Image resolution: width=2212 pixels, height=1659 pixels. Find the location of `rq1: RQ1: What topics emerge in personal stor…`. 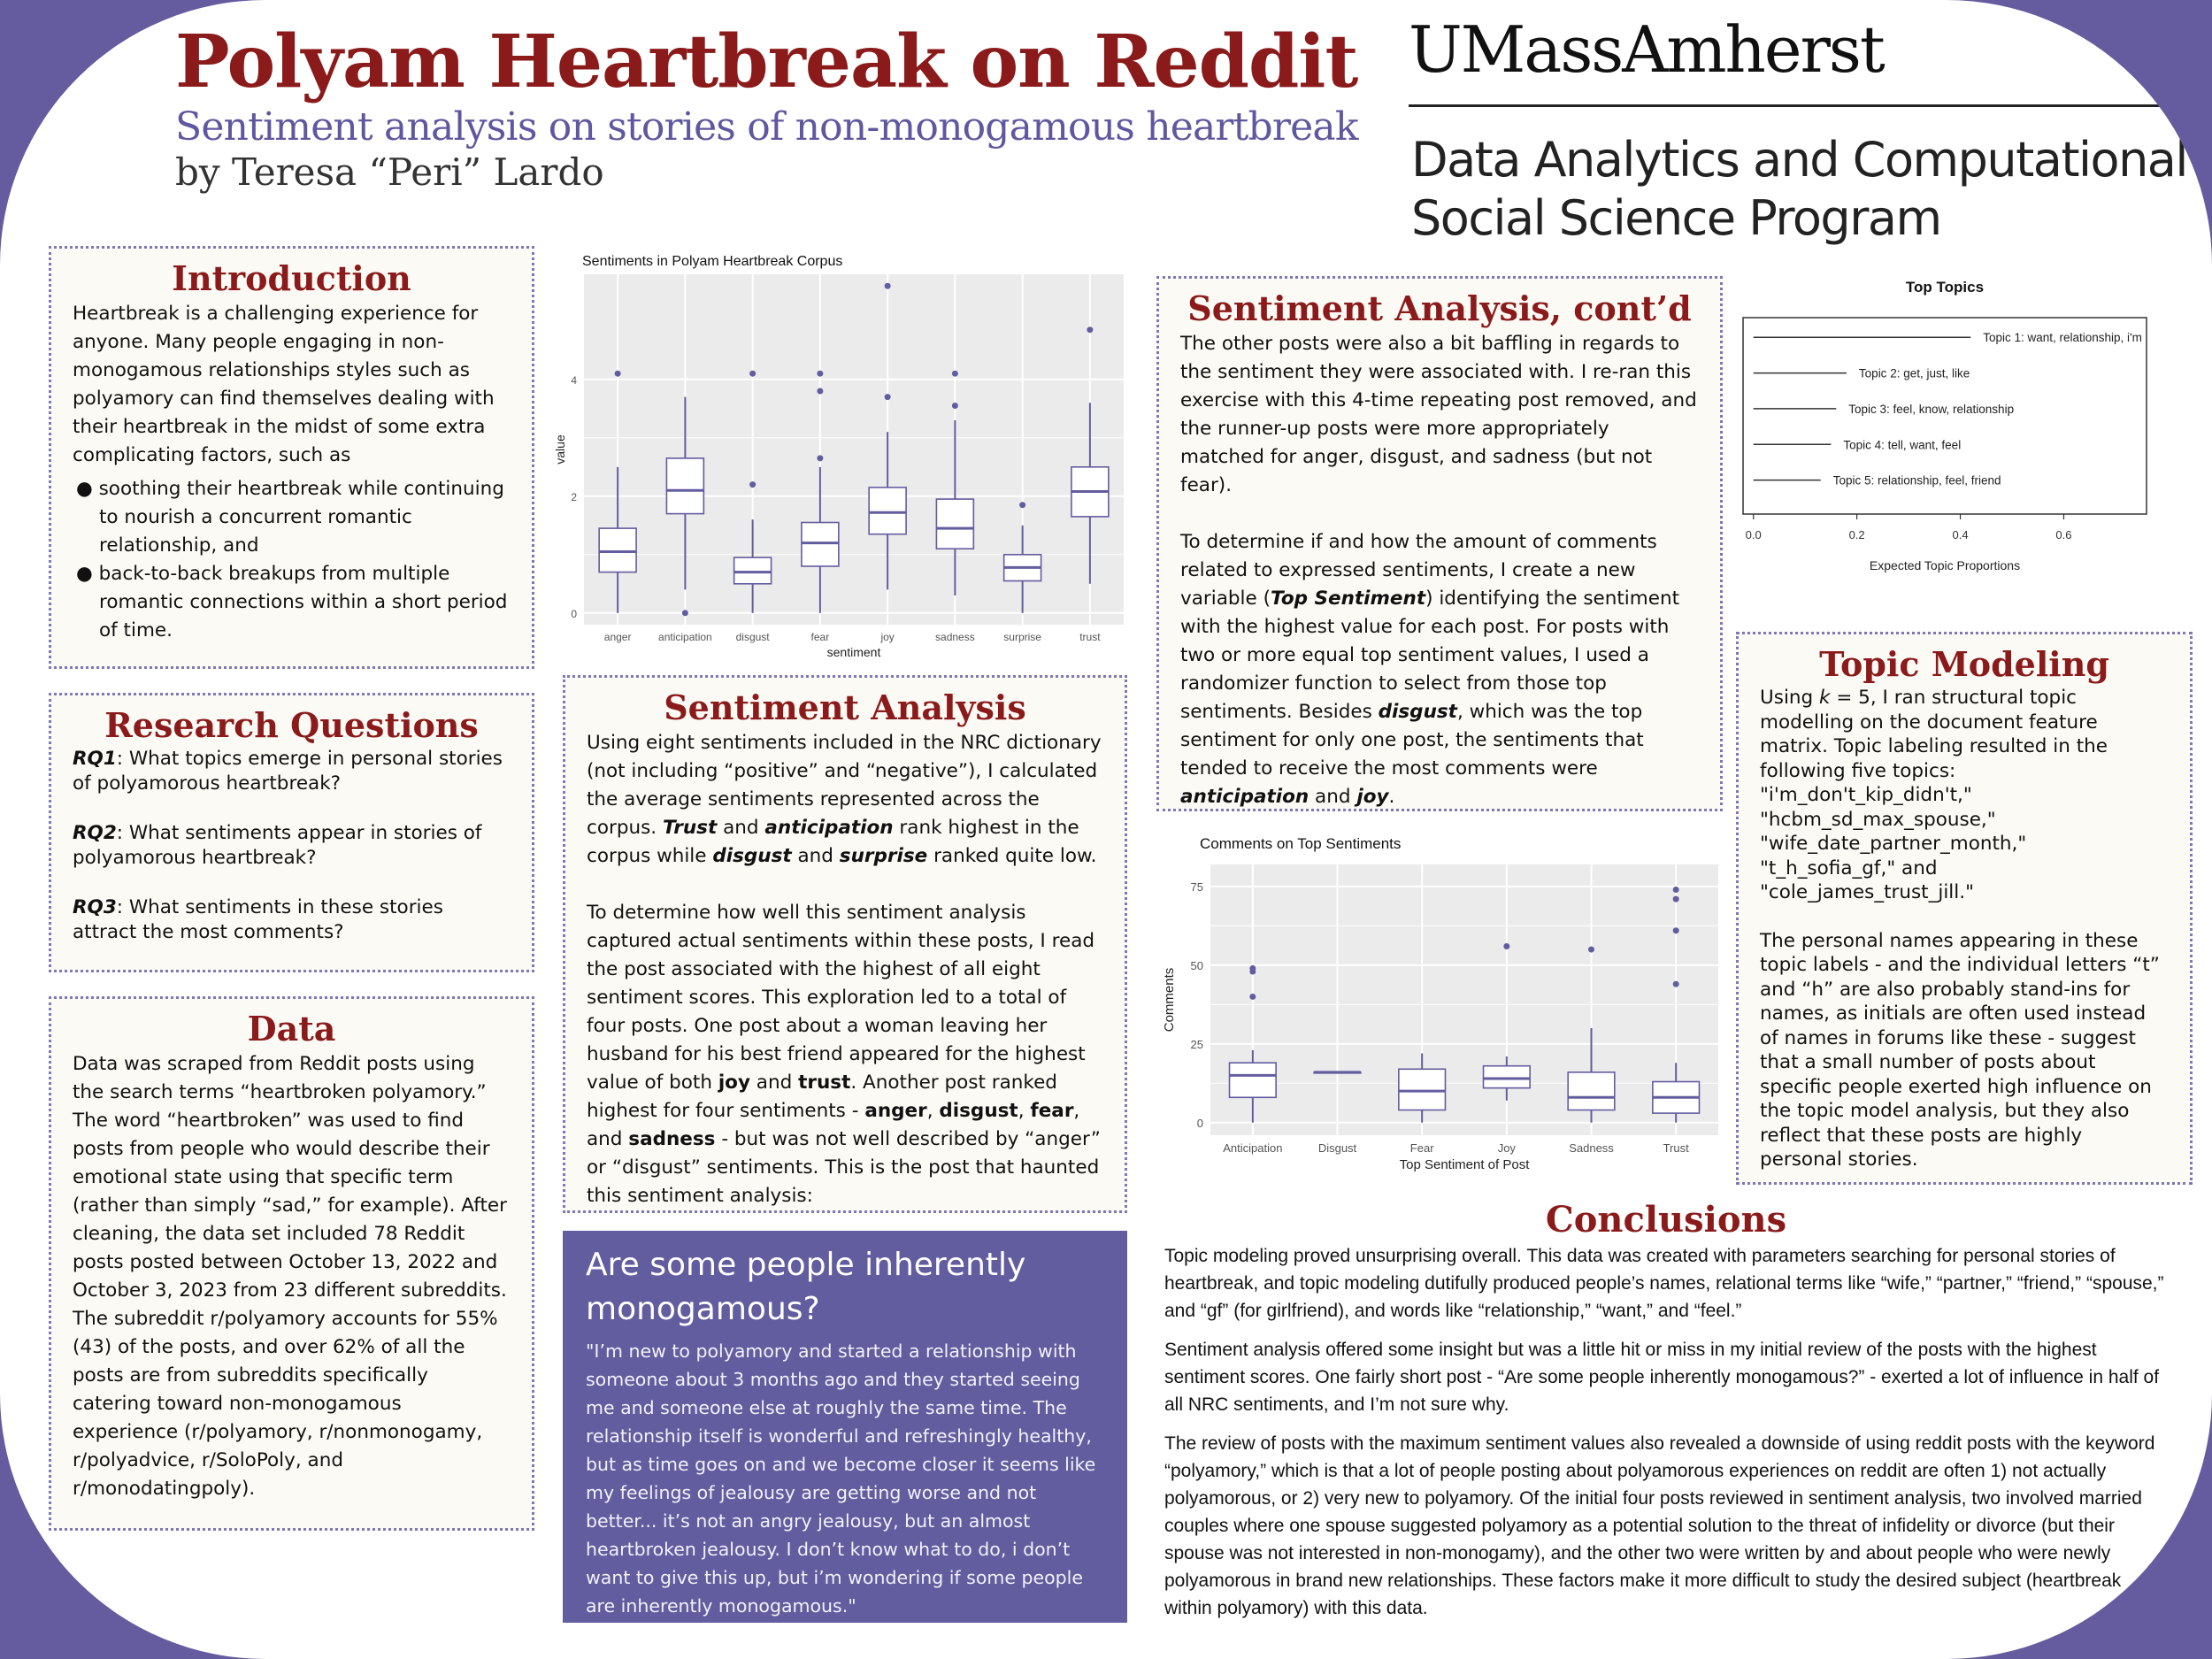

rq1: RQ1: What topics emerge in personal stor… is located at coordinates (292, 772).